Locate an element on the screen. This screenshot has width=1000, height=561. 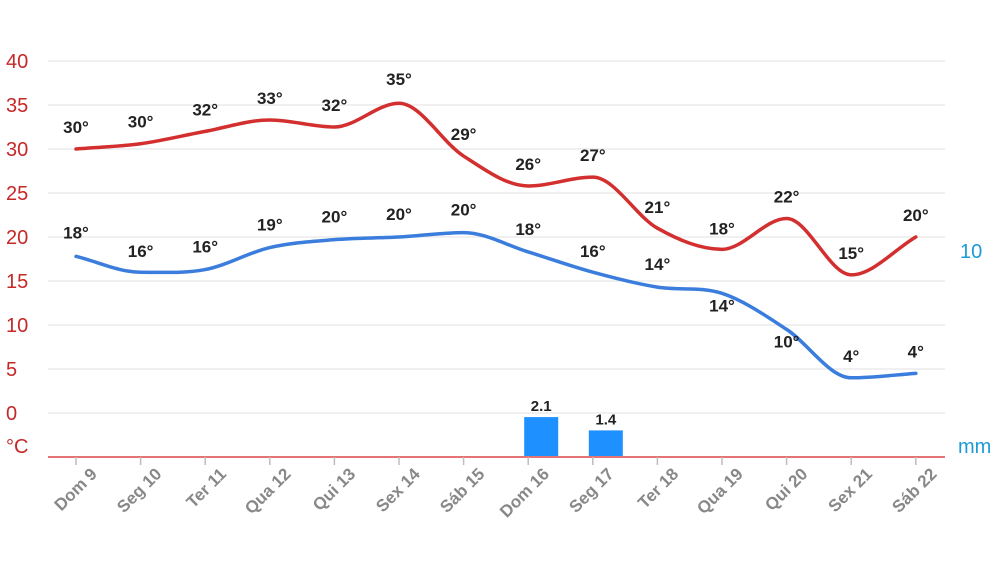
x-tick-label: Sex 21 is located at coordinates (850, 490).